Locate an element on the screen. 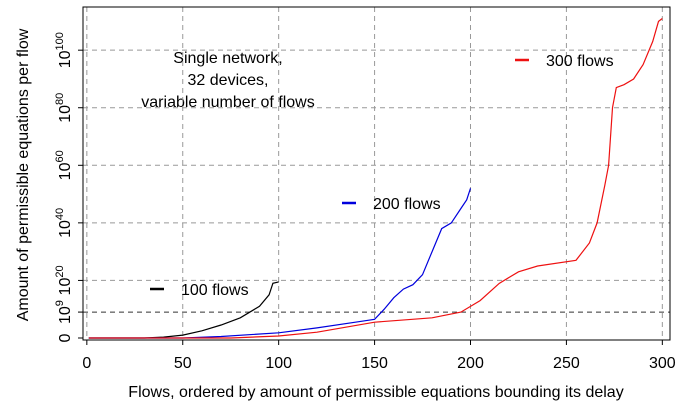 The height and width of the screenshot is (411, 678). x-tick-label: 50 is located at coordinates (183, 363).